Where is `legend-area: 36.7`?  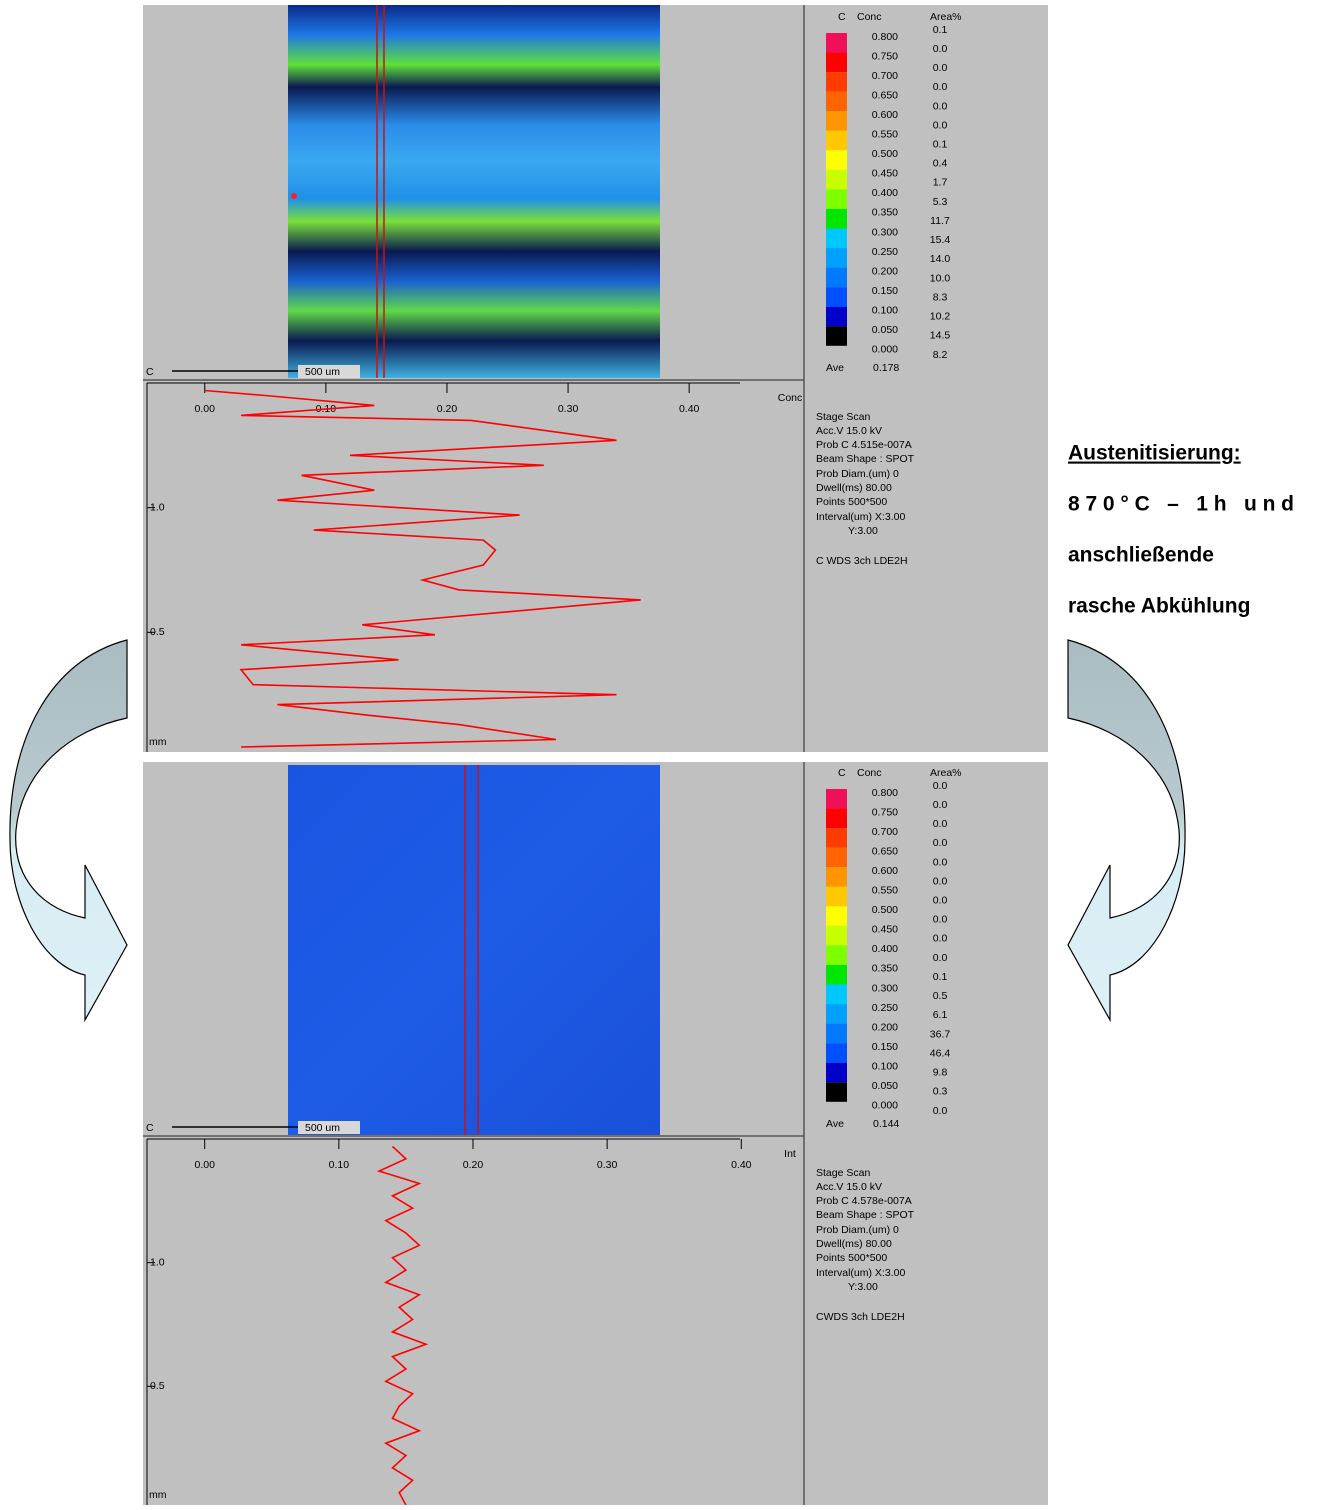
legend-area: 36.7 is located at coordinates (940, 1034).